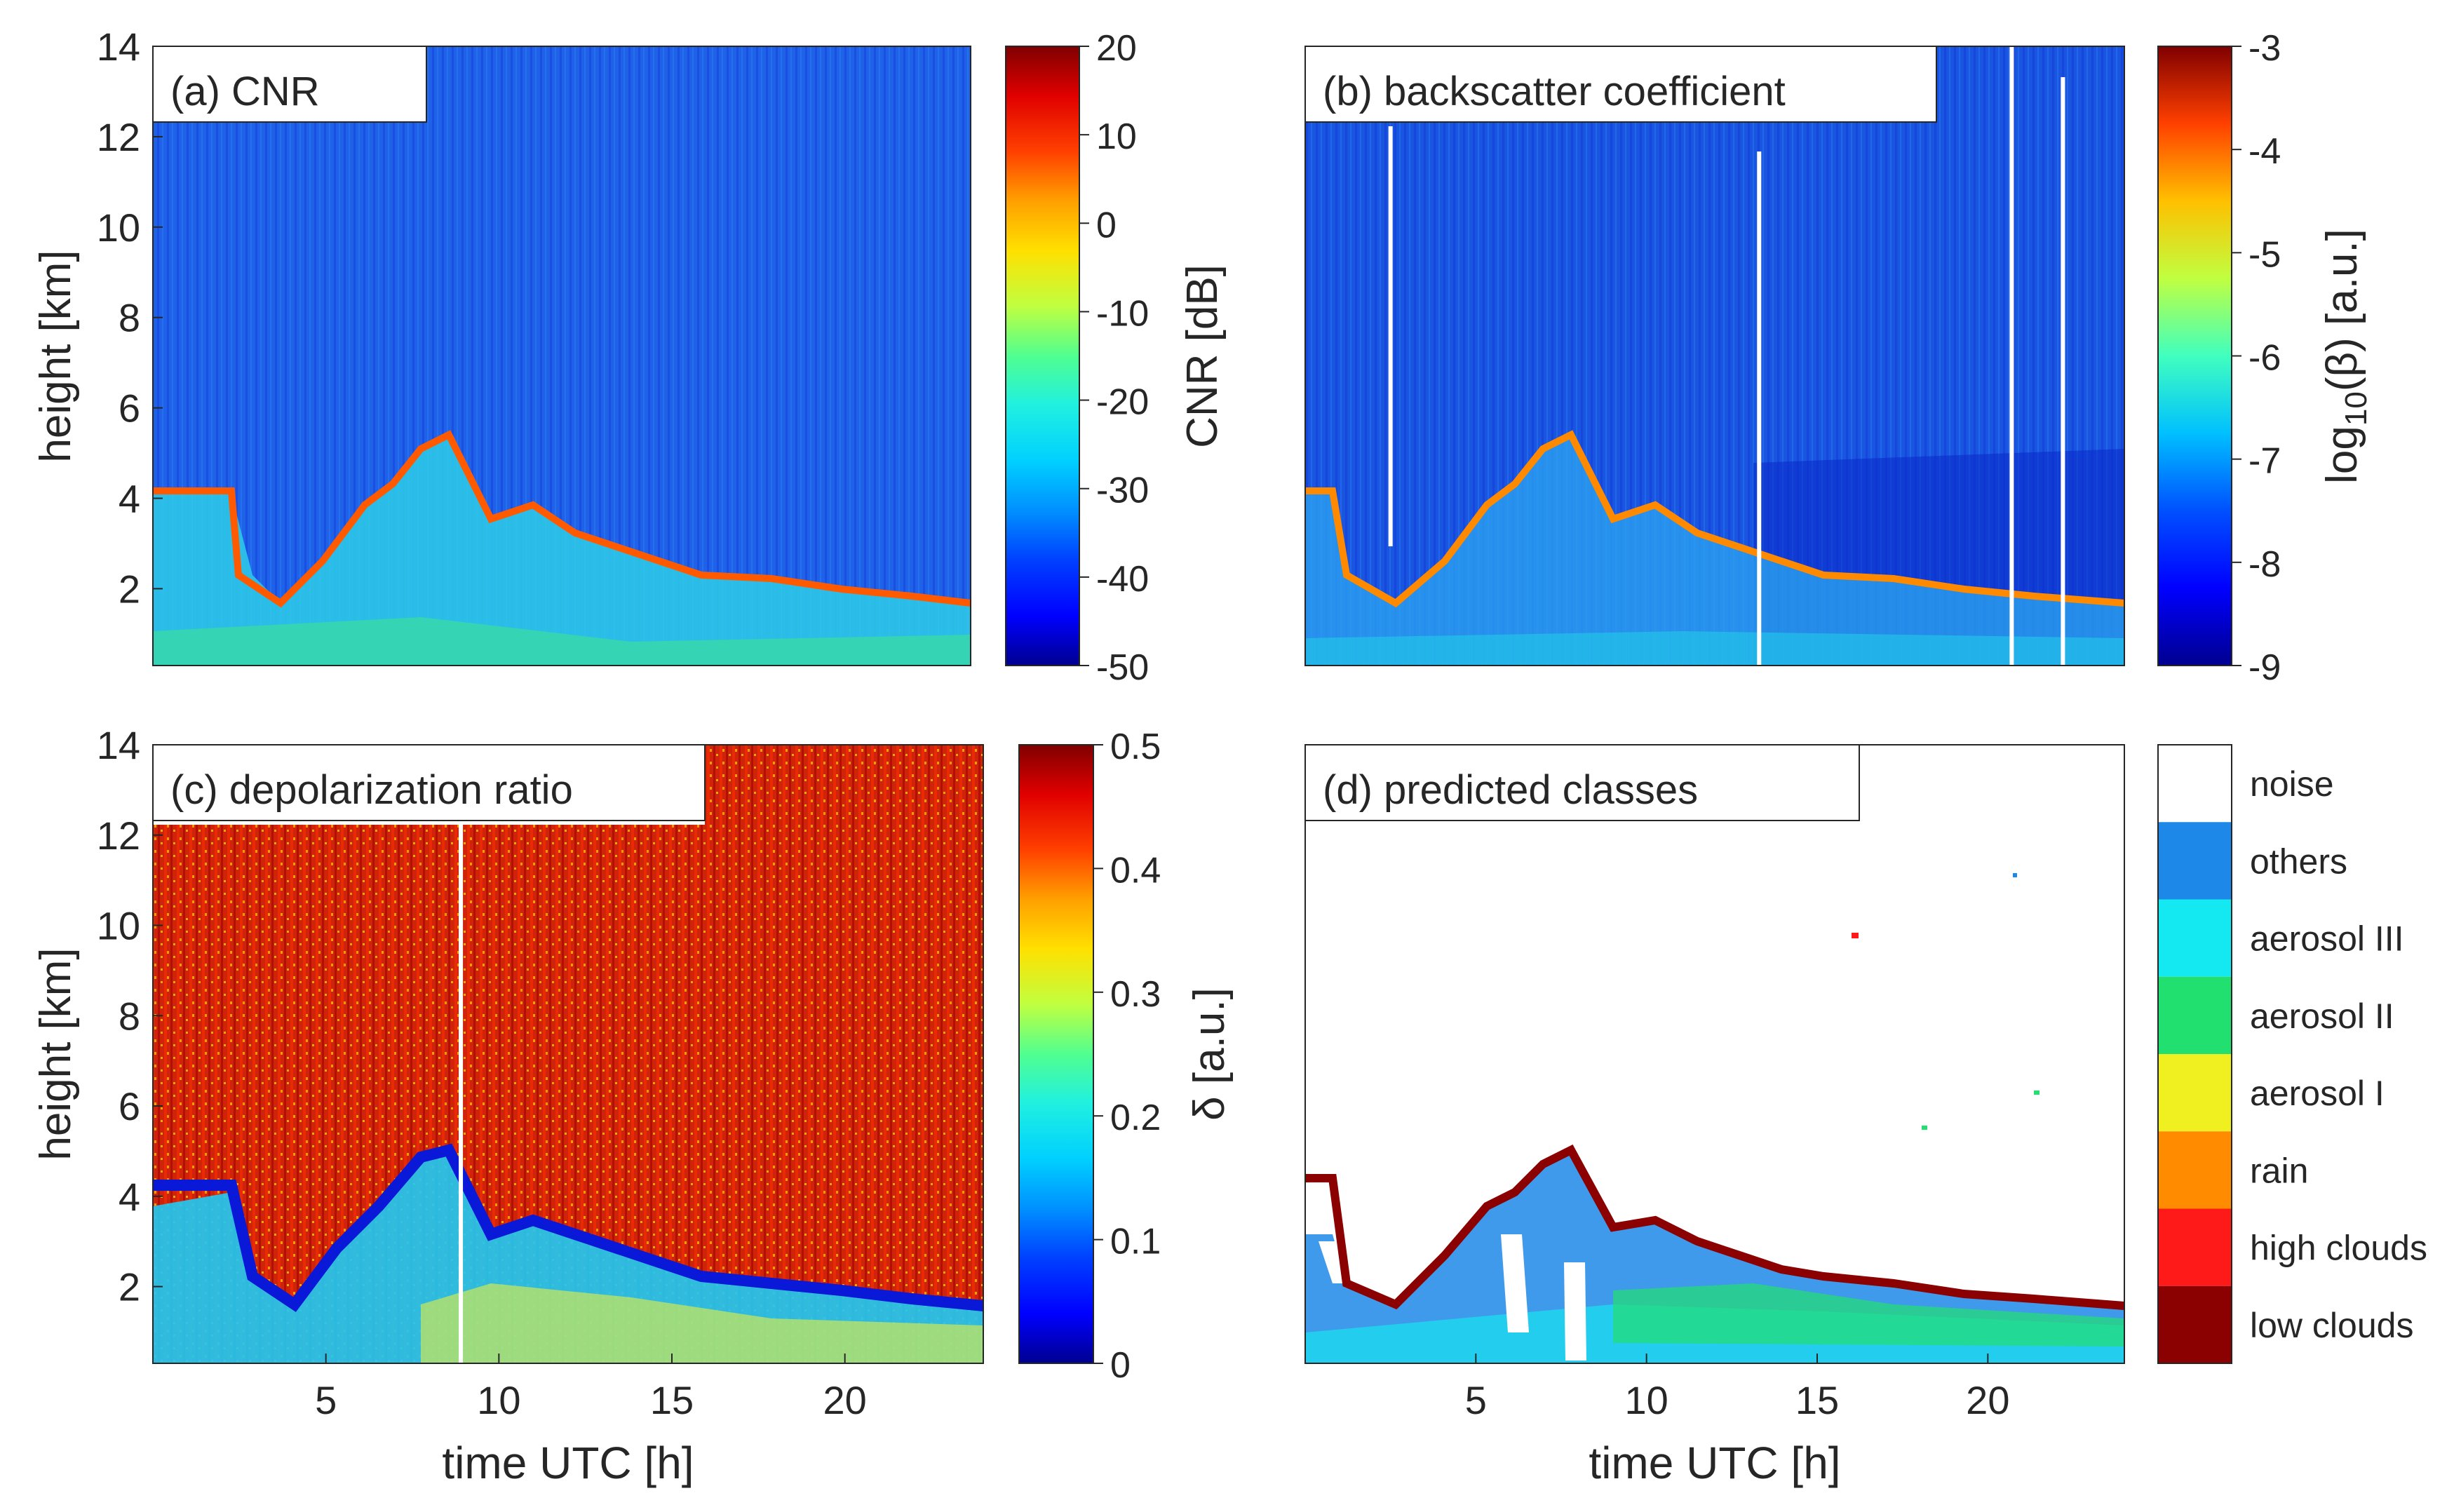 This screenshot has height=1512, width=2461. Describe the element at coordinates (2331, 1325) in the screenshot. I see `class-label: low clouds` at that location.